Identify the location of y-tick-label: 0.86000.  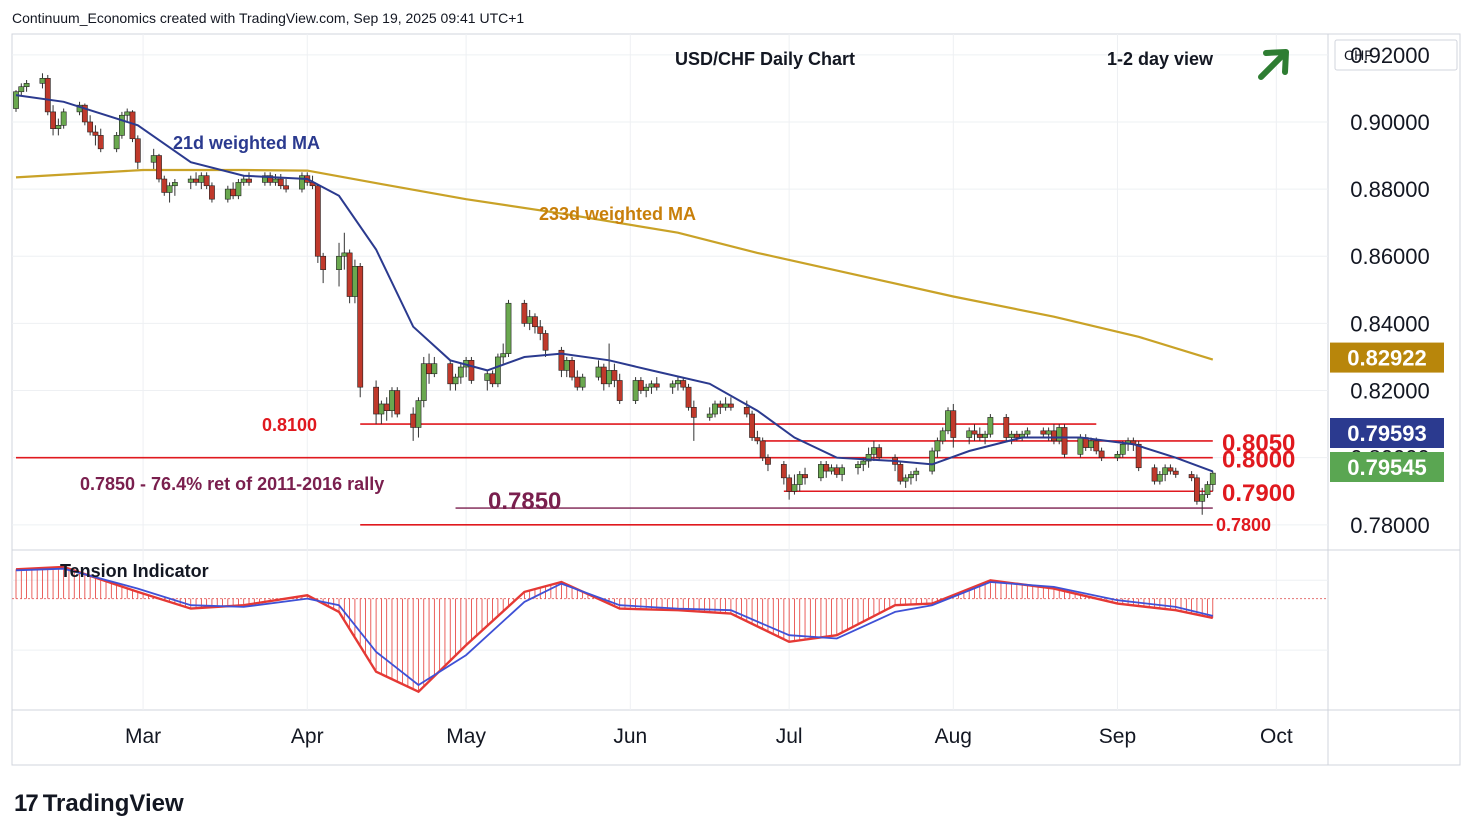
(1390, 256).